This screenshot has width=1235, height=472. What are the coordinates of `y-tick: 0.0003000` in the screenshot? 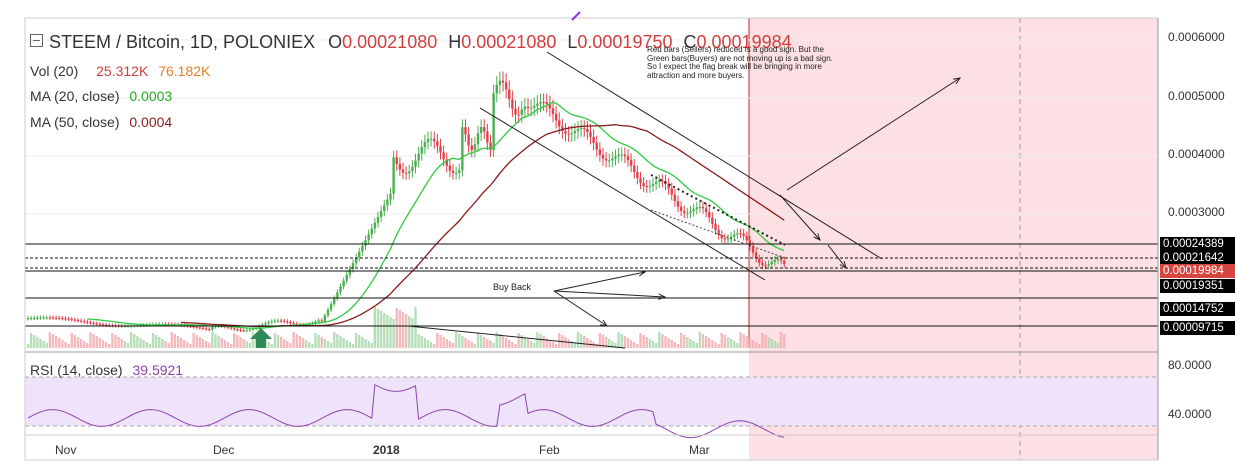 It's located at (1196, 212).